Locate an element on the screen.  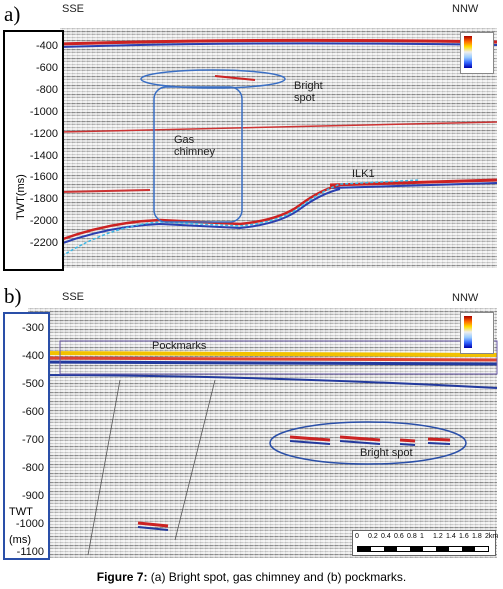
scale-label: 1.4 is located at coordinates (451, 536).